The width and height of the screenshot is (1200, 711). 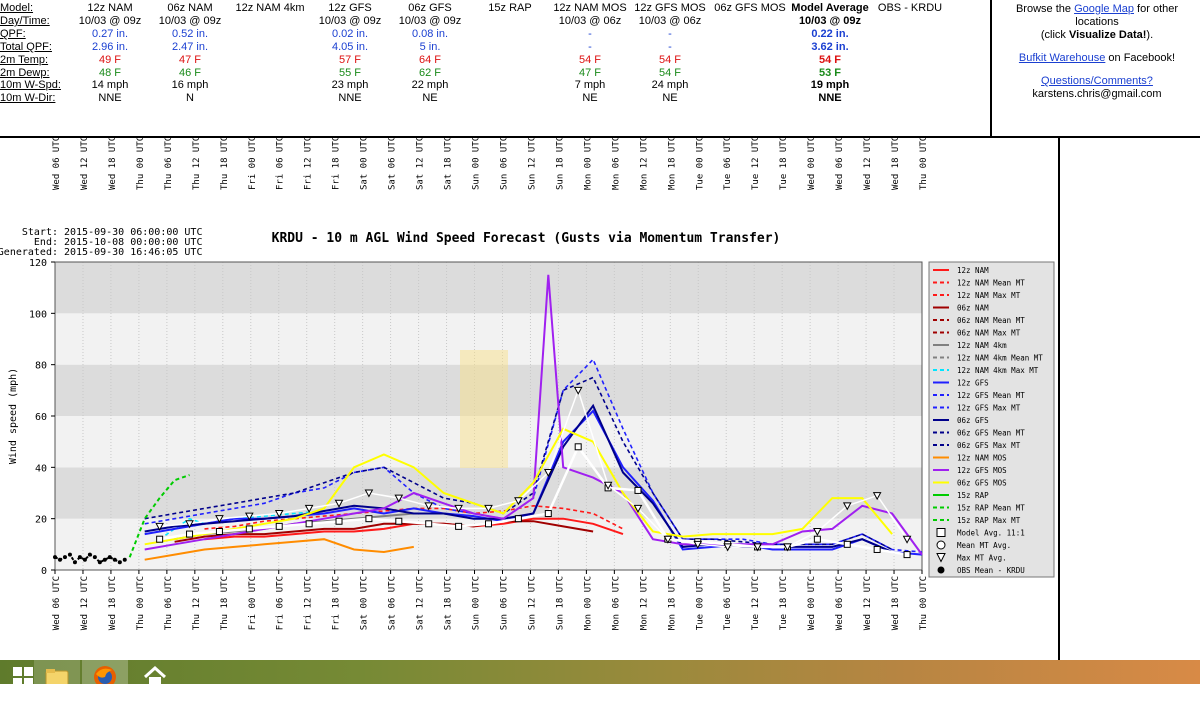 What do you see at coordinates (590, 85) in the screenshot?
I see `summary-cell: 7 mph` at bounding box center [590, 85].